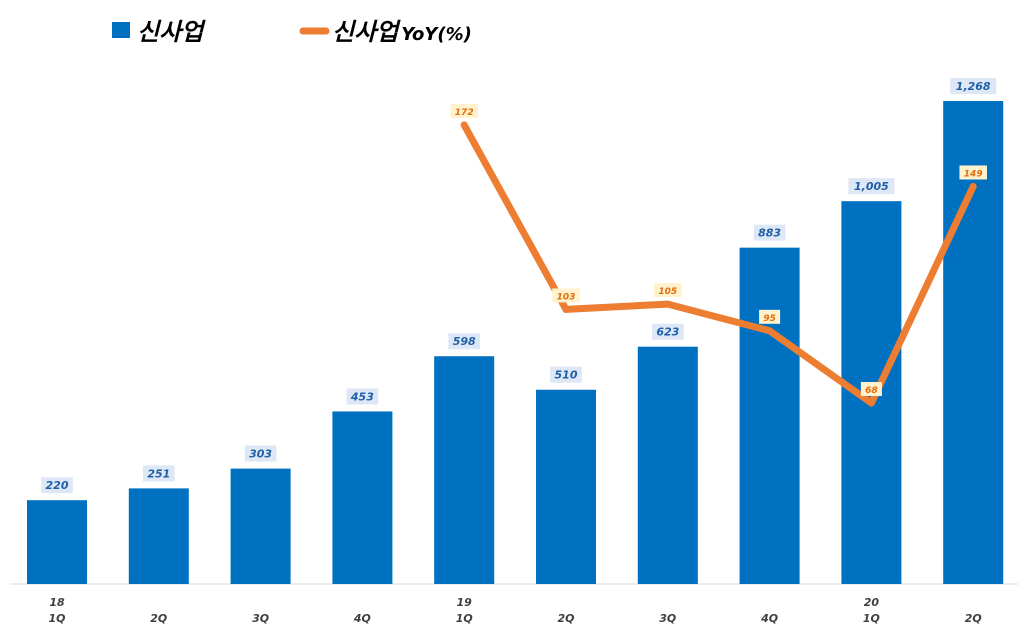 Image resolution: width=1024 pixels, height=632 pixels. I want to click on x-tick-year: 20, so click(872, 602).